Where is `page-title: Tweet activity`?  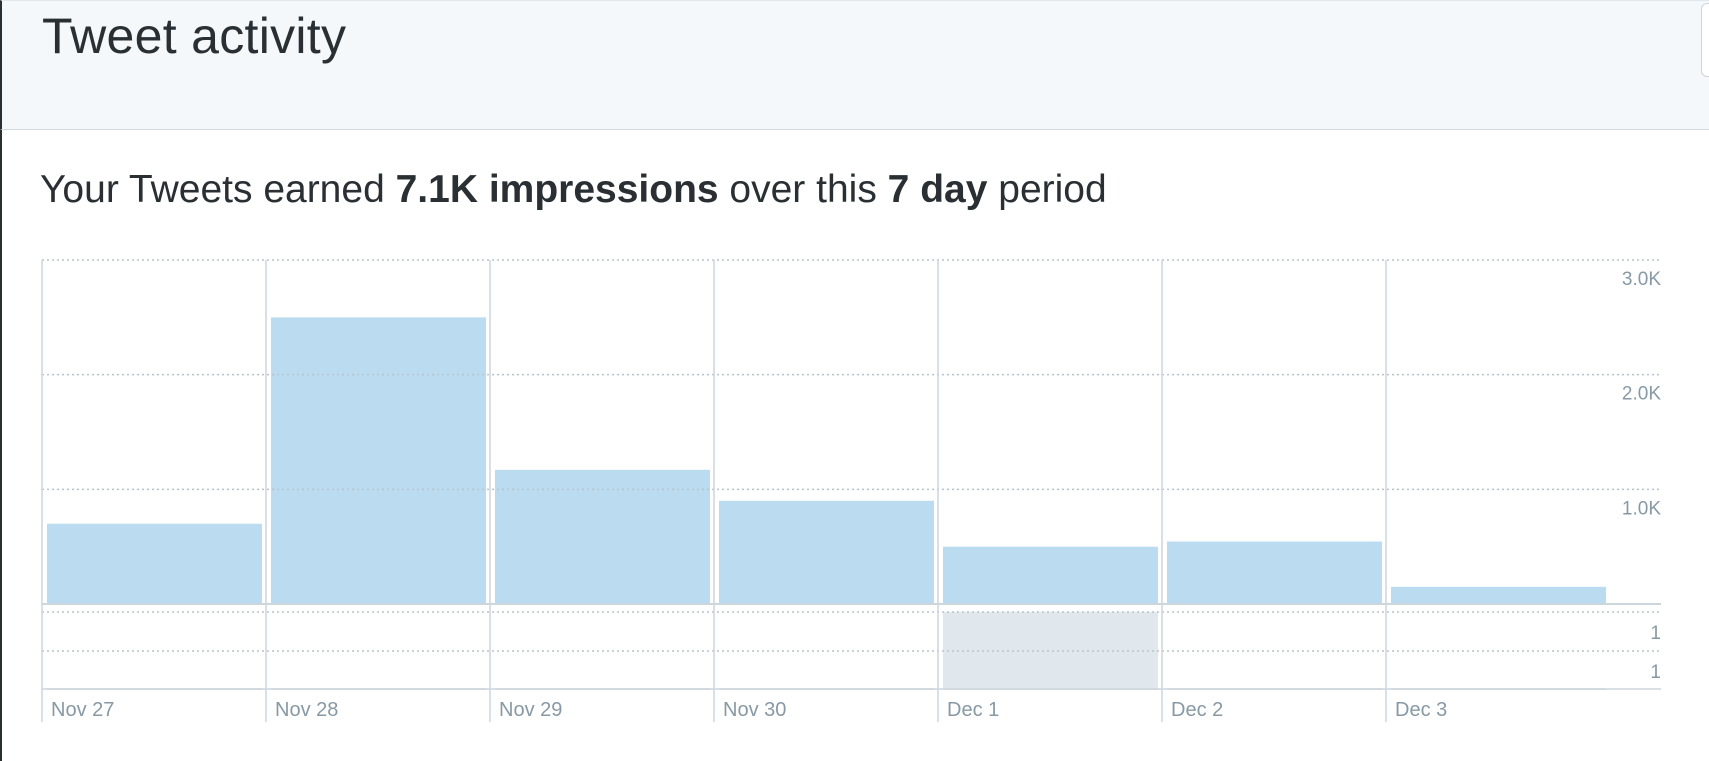
page-title: Tweet activity is located at coordinates (194, 36).